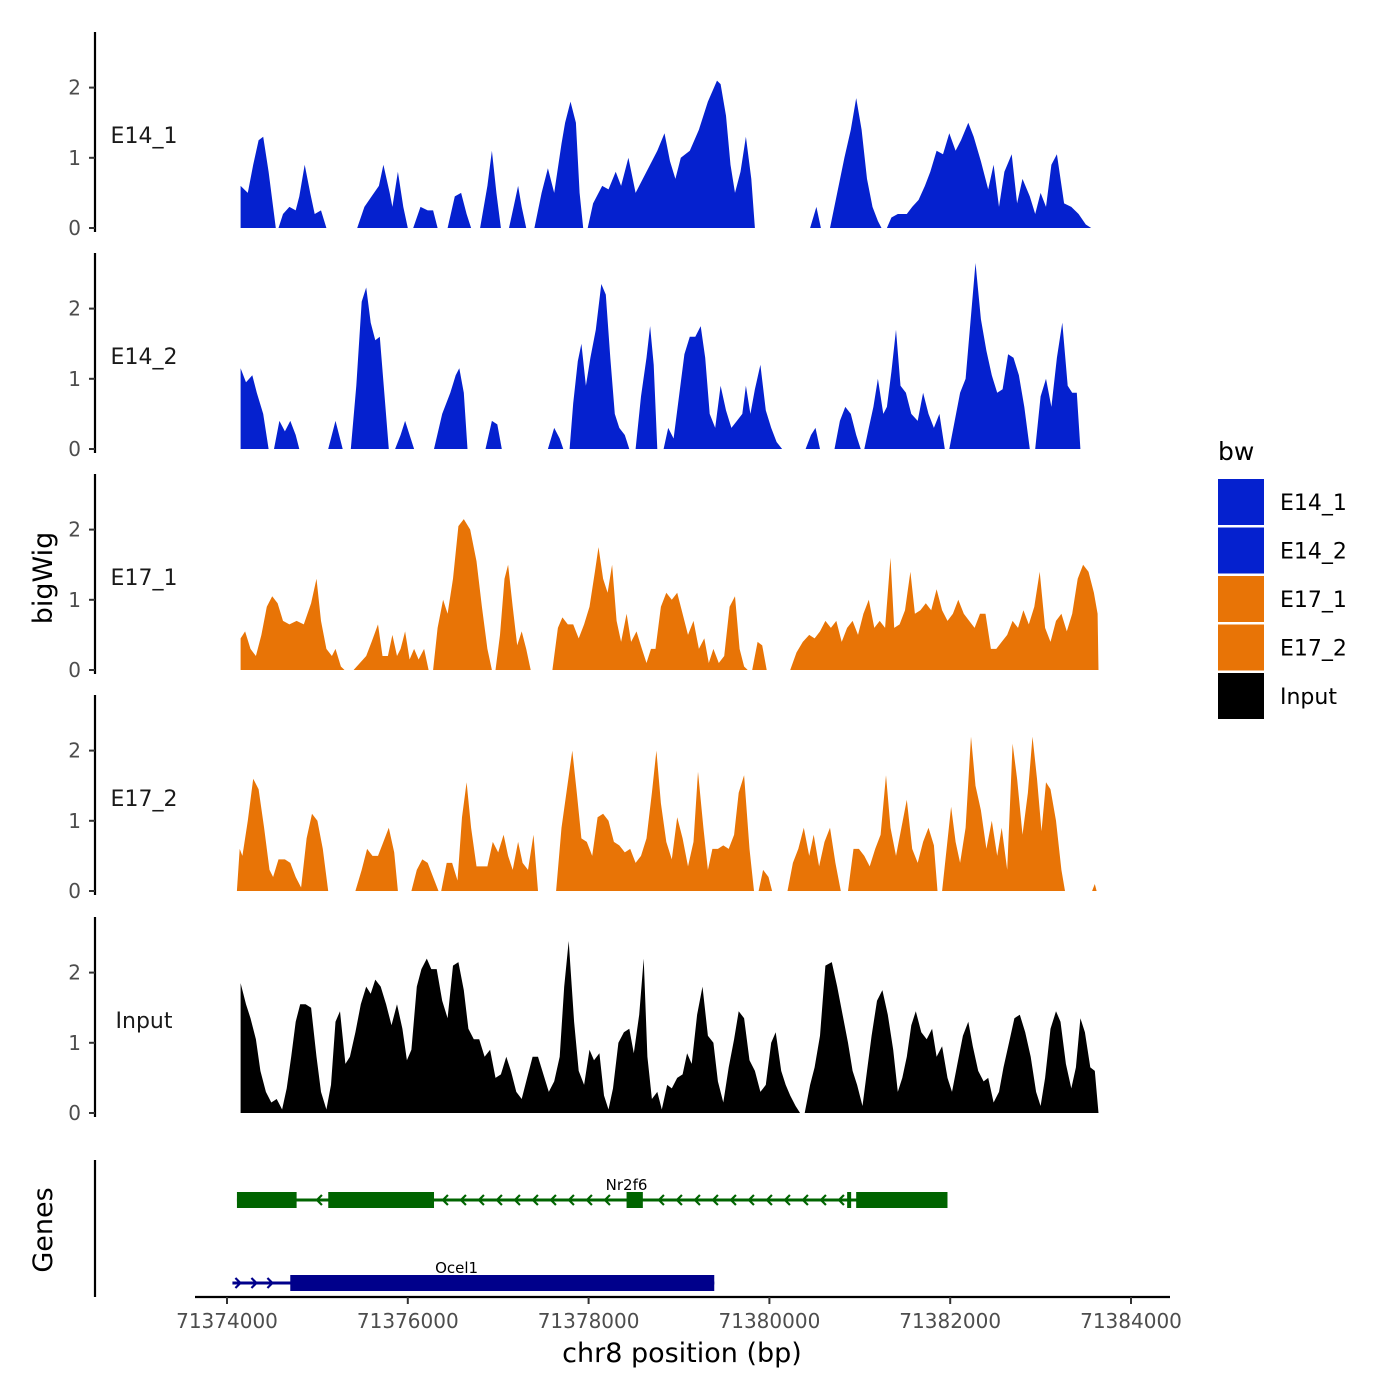 The width and height of the screenshot is (1400, 1400). I want to click on gene-ocel1: Ocel1, so click(473, 1275).